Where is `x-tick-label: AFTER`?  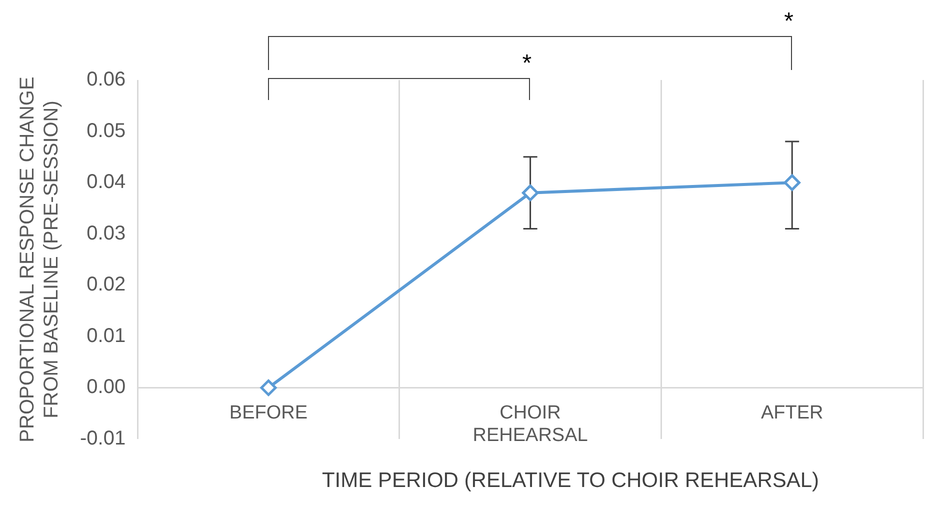
x-tick-label: AFTER is located at coordinates (792, 413).